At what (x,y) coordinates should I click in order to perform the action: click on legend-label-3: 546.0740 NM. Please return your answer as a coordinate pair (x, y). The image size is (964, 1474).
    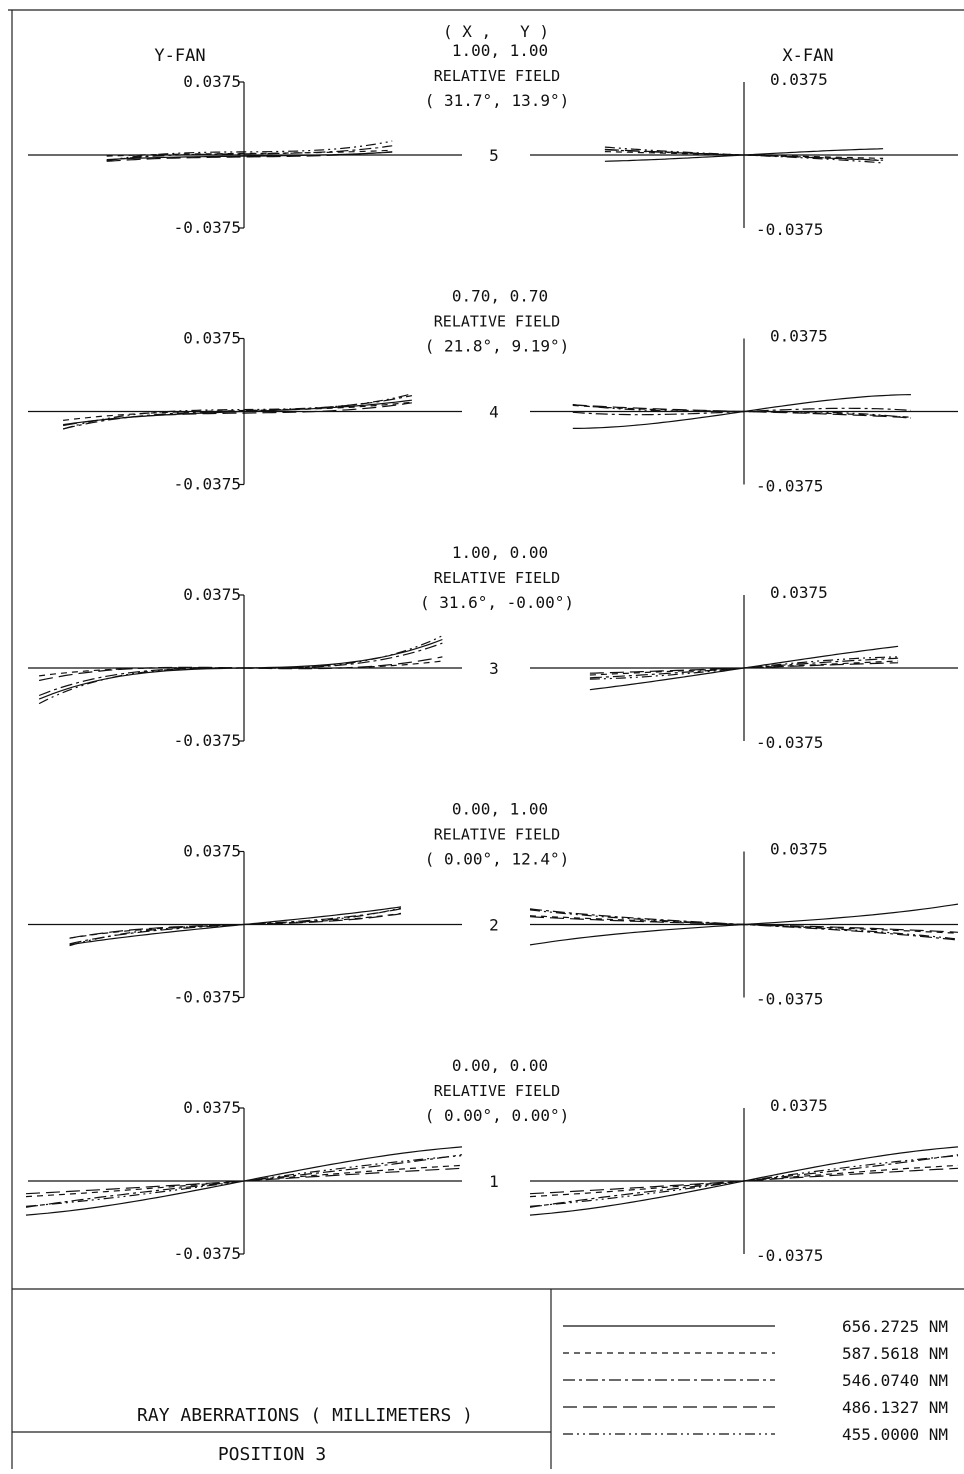
    Looking at the image, I should click on (895, 1380).